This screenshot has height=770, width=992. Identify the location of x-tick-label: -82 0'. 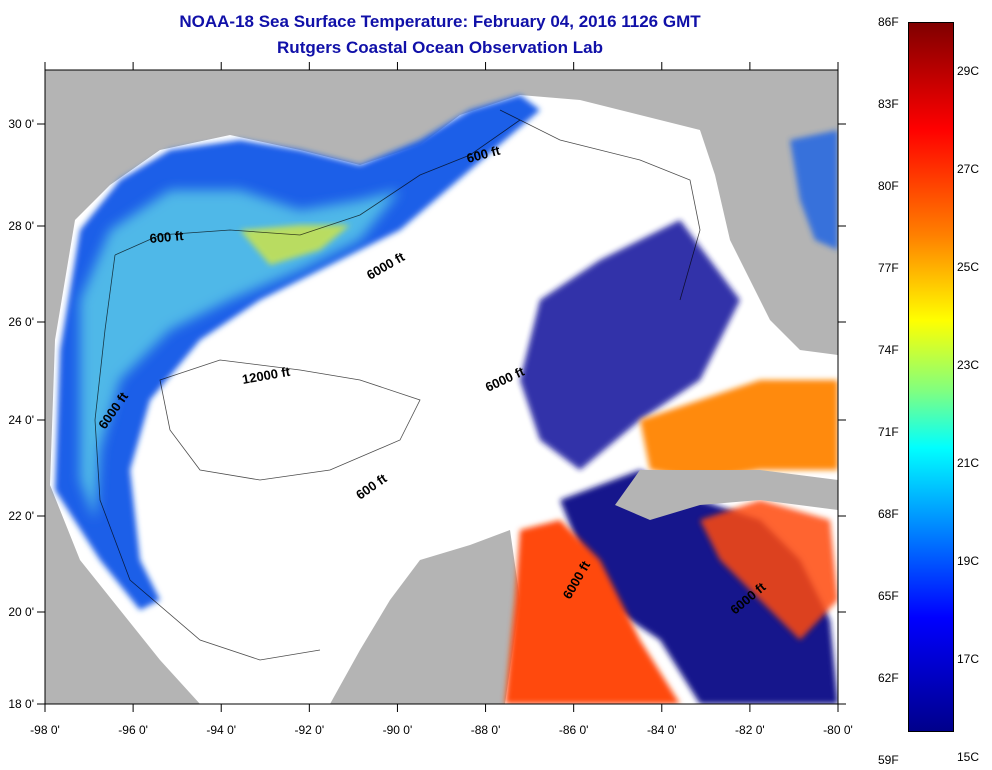
(750, 730).